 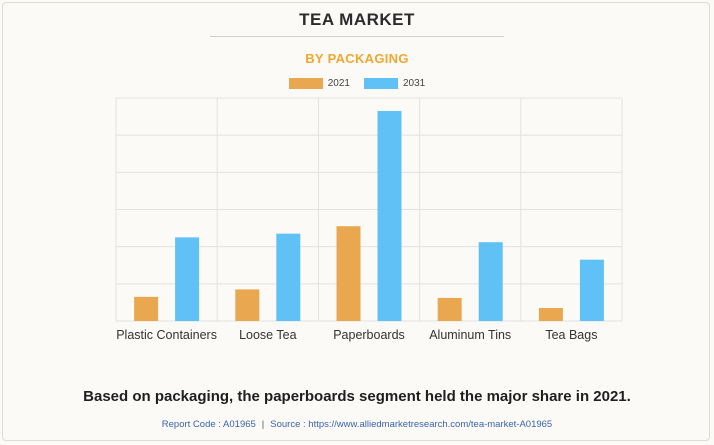 What do you see at coordinates (338, 83) in the screenshot?
I see `legend-label-2021: 2021` at bounding box center [338, 83].